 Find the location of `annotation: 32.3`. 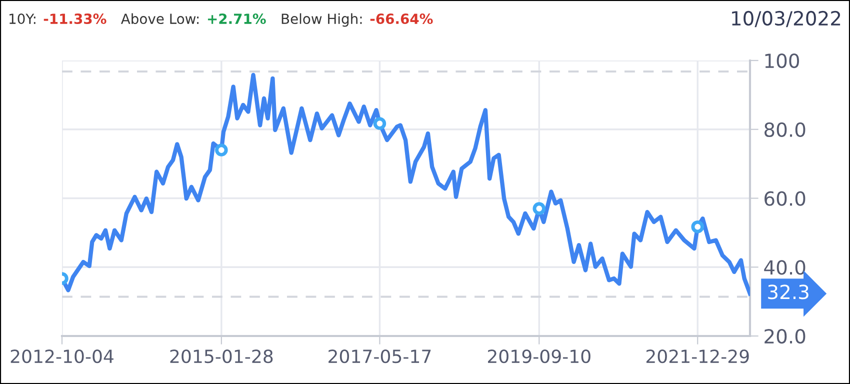

annotation: 32.3 is located at coordinates (788, 292).